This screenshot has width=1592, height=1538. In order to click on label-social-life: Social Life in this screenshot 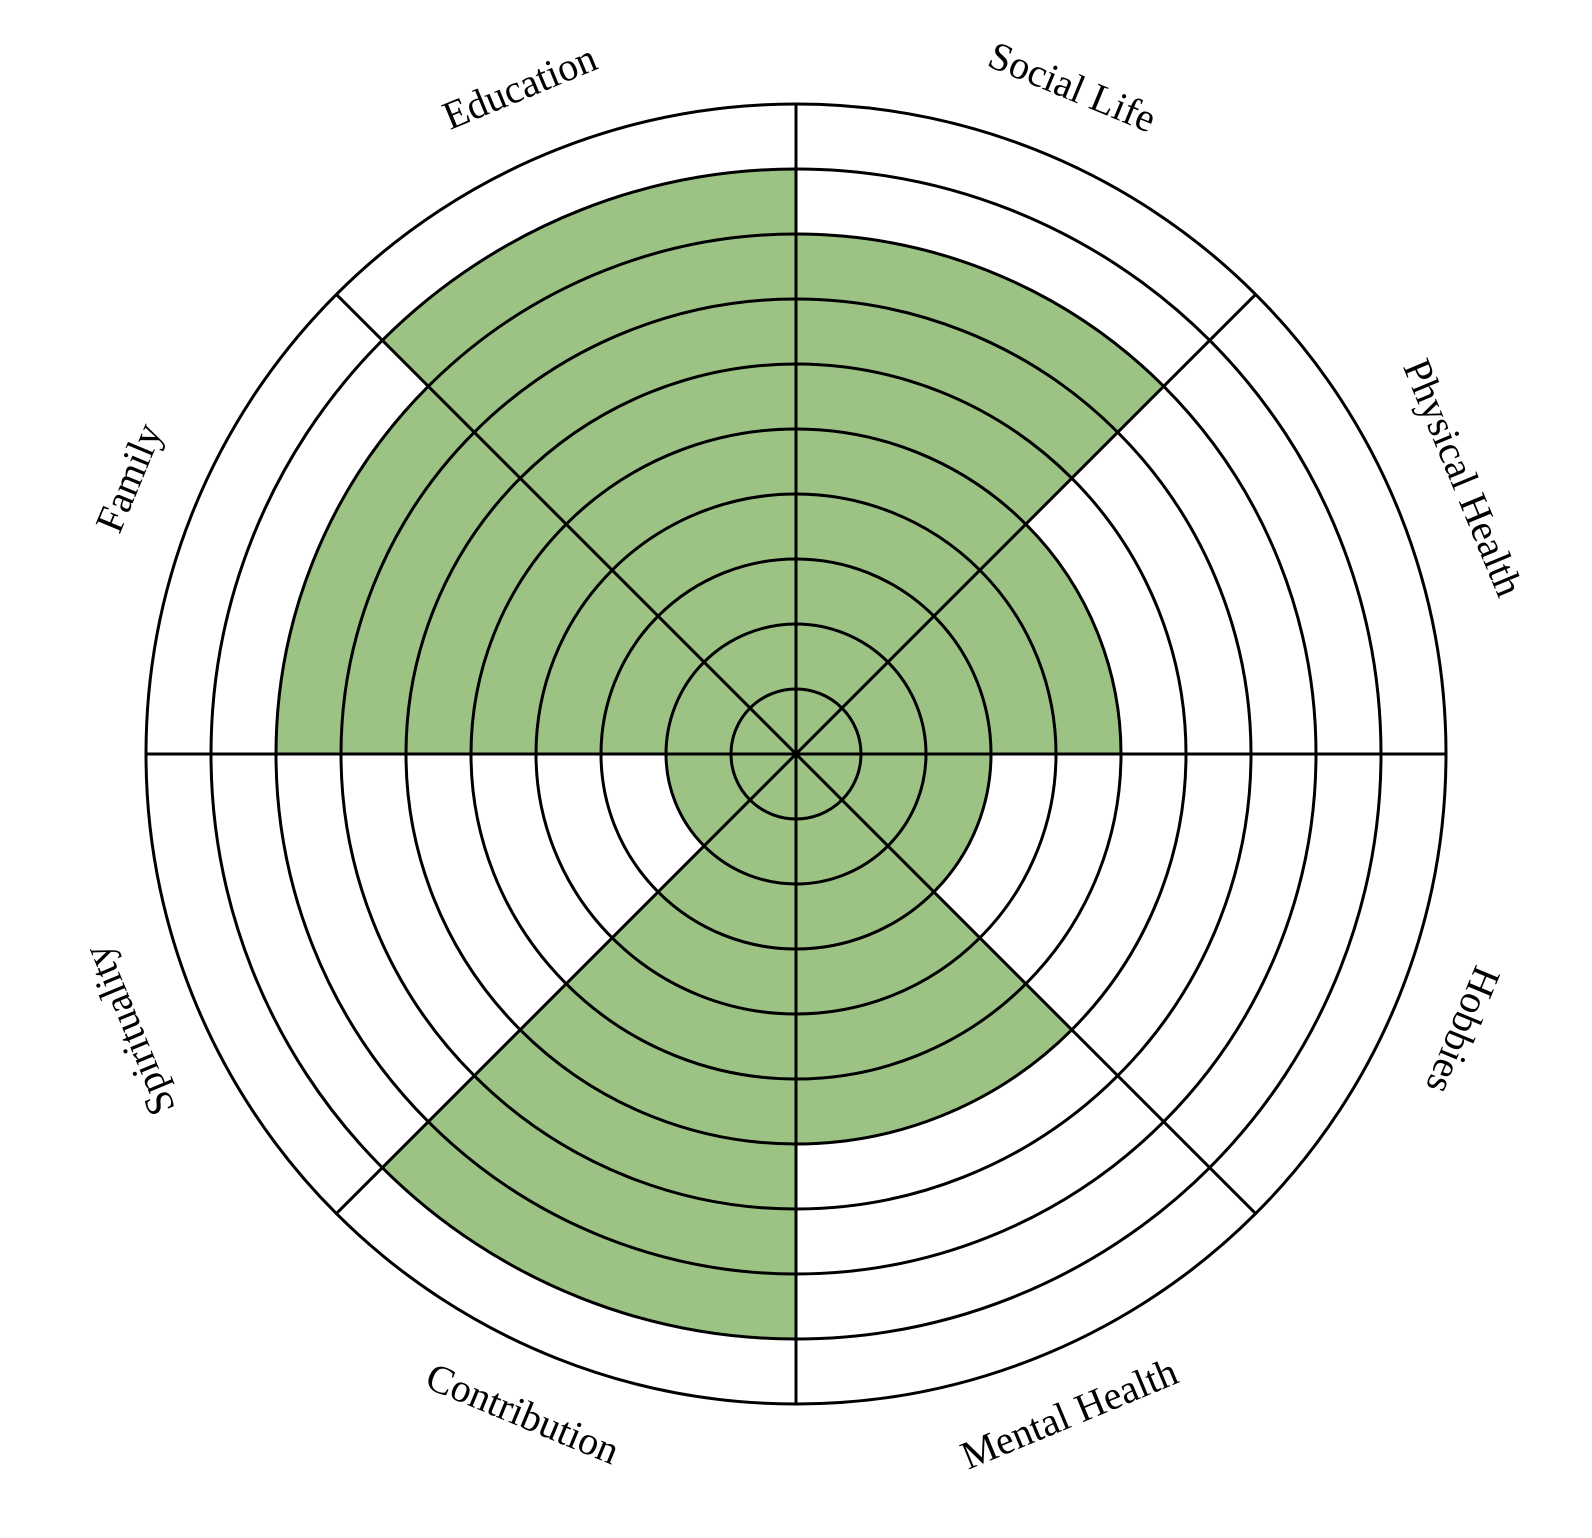, I will do `click(1072, 86)`.